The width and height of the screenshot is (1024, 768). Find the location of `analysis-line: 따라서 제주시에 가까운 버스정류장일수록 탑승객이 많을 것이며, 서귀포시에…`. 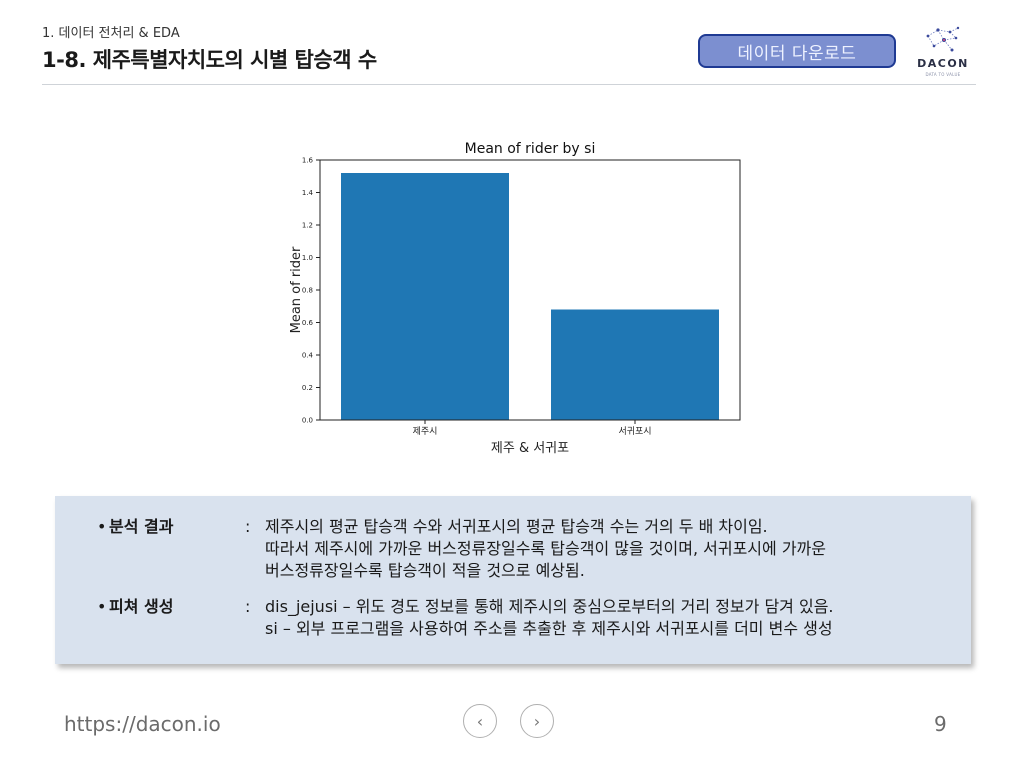

analysis-line: 따라서 제주시에 가까운 버스정류장일수록 탑승객이 많을 것이며, 서귀포시에… is located at coordinates (545, 548).